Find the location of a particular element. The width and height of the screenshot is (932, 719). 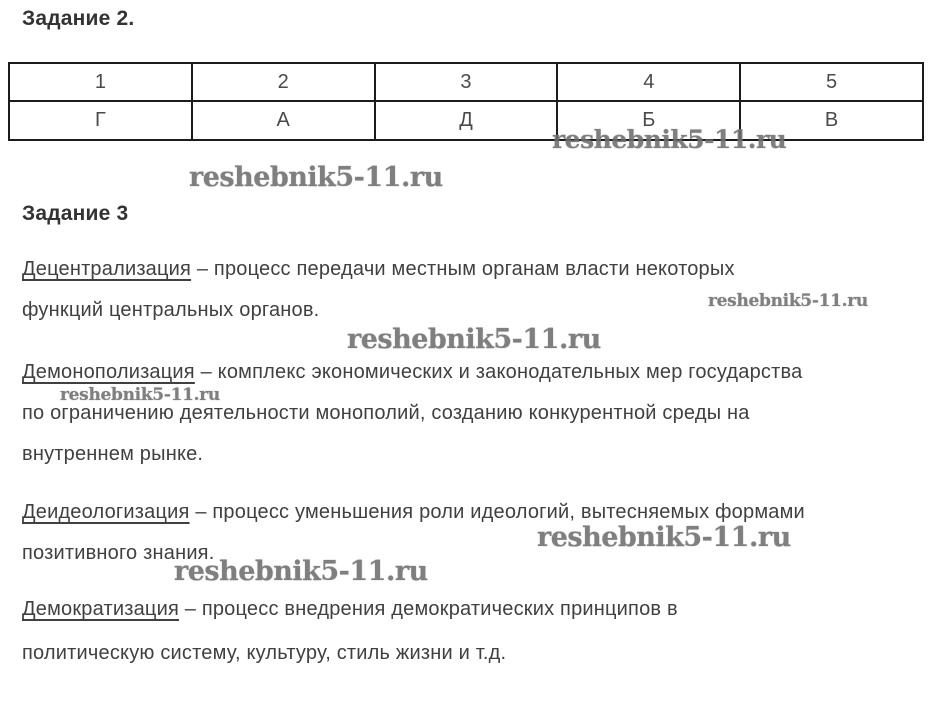

table-answer-cell: Д is located at coordinates (466, 120).